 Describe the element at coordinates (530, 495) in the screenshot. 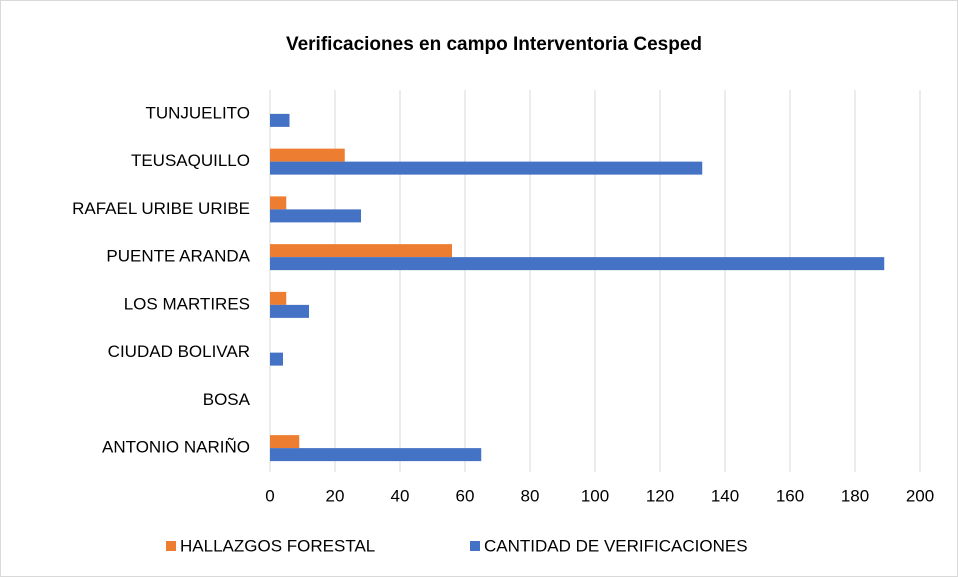

I see `x-tick-label: 80` at that location.